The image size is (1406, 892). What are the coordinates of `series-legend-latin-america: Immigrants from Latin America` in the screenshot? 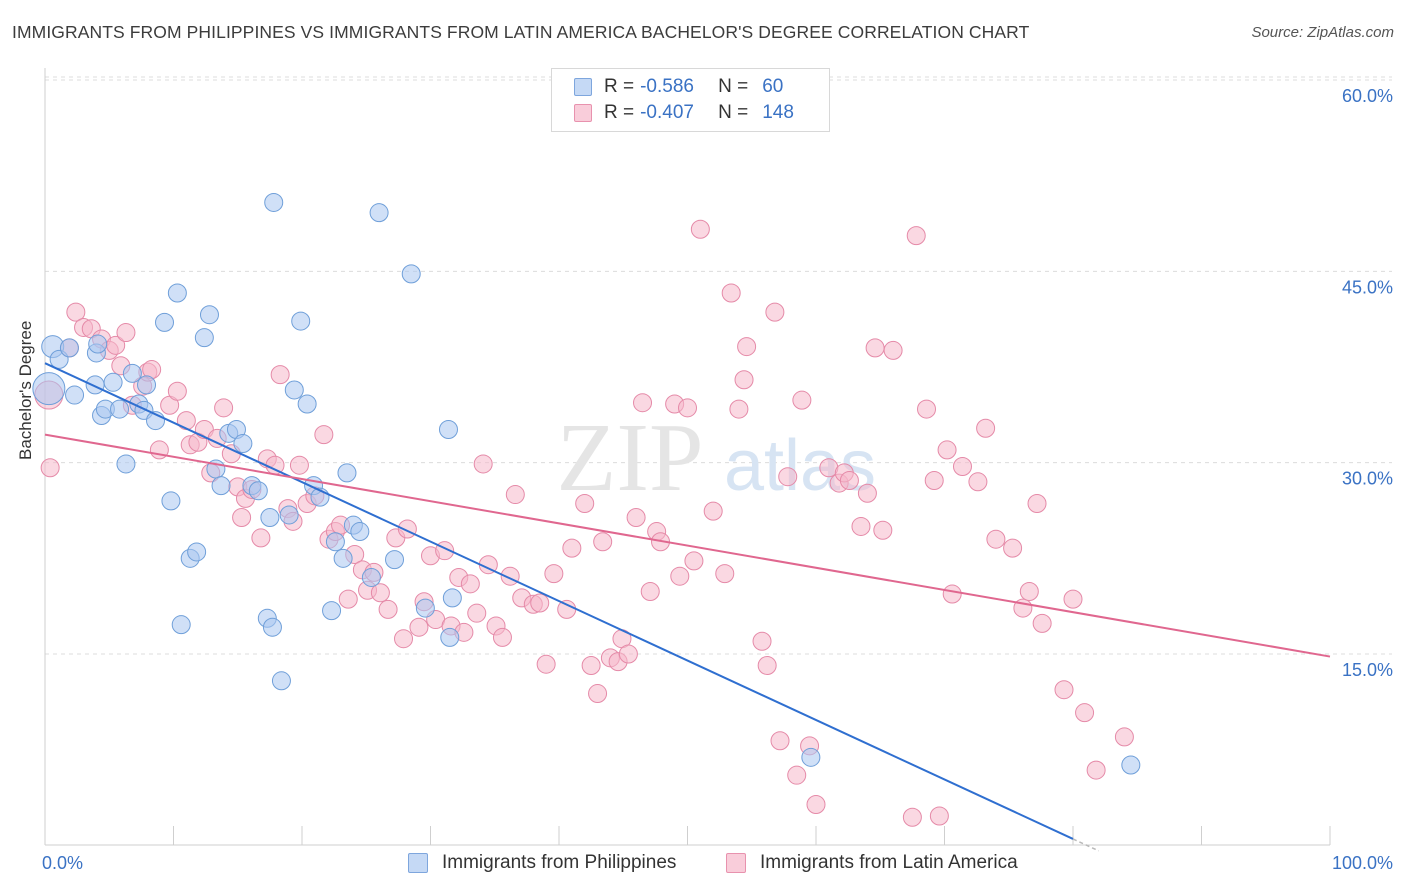 It's located at (872, 863).